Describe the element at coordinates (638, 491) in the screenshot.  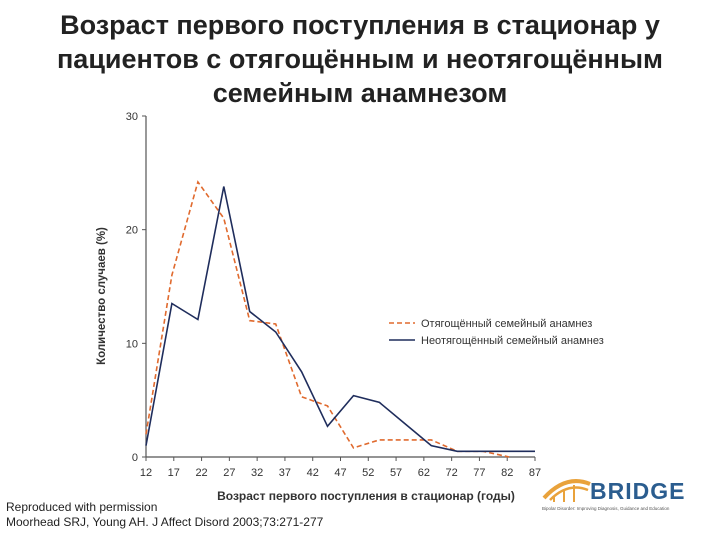
I see `logo-wordmark: BRIDGE` at that location.